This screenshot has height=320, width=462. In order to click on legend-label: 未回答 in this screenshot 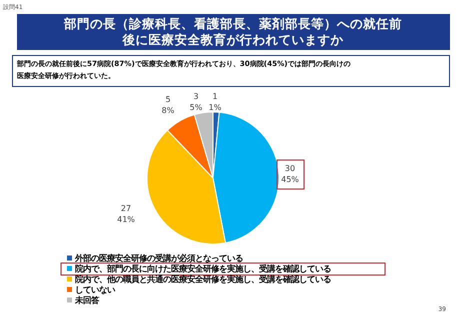, I will do `click(87, 300)`.